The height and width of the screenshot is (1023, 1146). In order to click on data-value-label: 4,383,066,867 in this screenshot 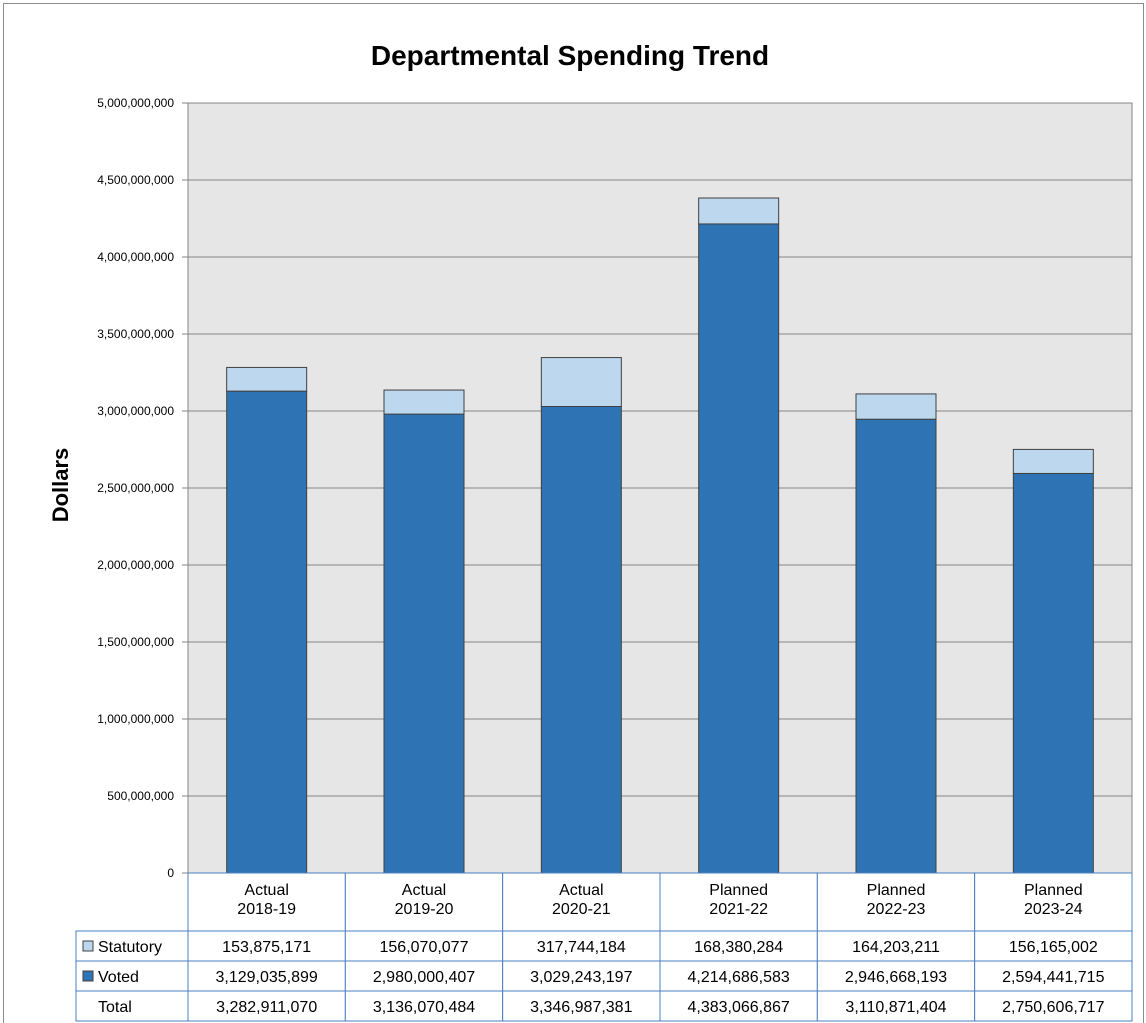, I will do `click(739, 1007)`.